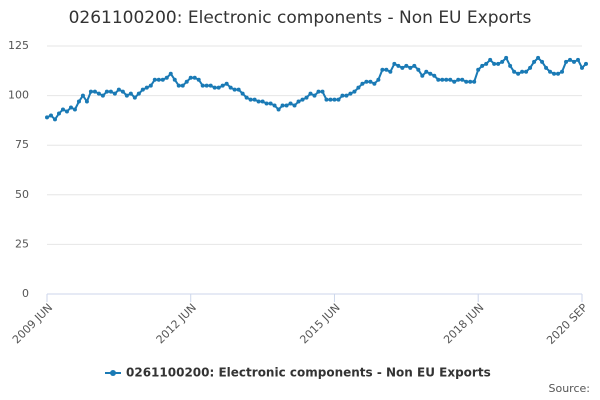 The image size is (600, 400). What do you see at coordinates (22, 243) in the screenshot?
I see `y-tick-label: 25` at bounding box center [22, 243].